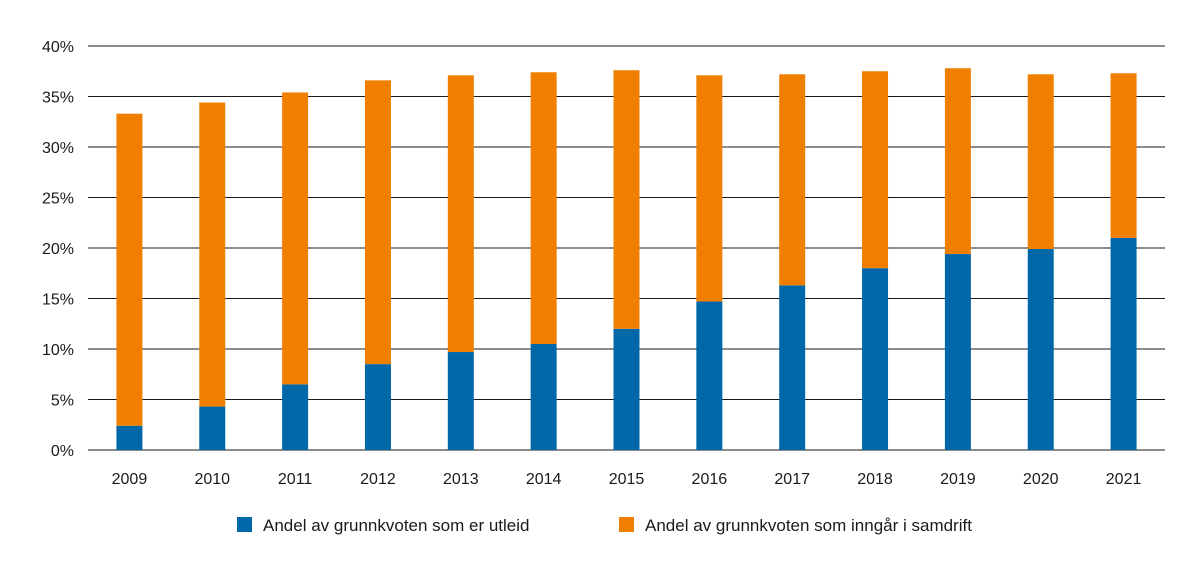  Describe the element at coordinates (1040, 162) in the screenshot. I see `bar-samdrift-2020` at that location.